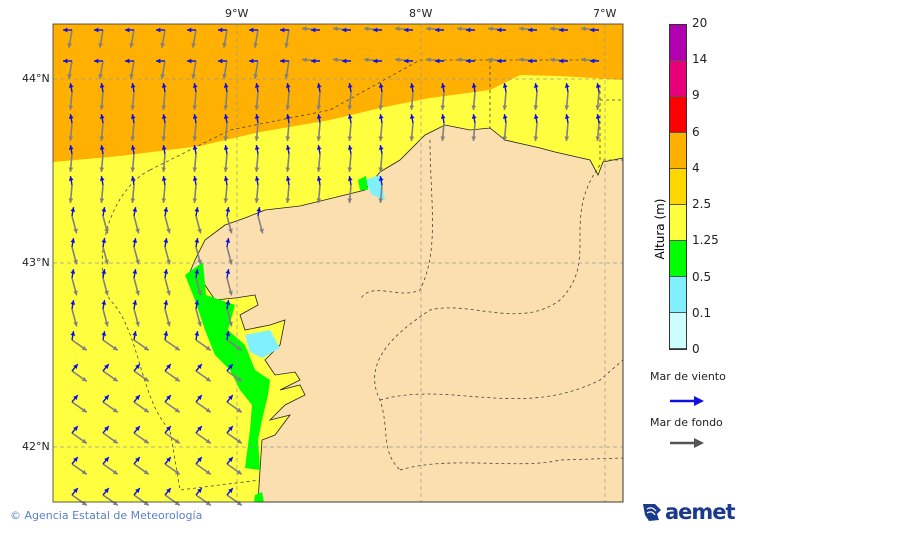  Describe the element at coordinates (652, 512) in the screenshot. I see `aemet-logo-icon` at that location.